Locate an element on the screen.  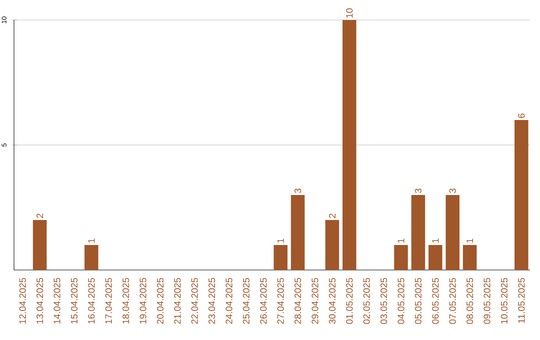
x-tick-label: 19.04.2025 is located at coordinates (143, 301).